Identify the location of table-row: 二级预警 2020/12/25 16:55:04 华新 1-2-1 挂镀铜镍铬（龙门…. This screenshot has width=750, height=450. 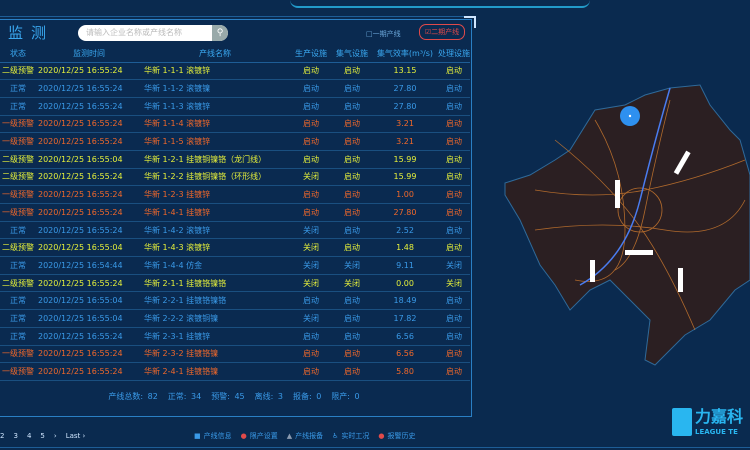
(235, 159).